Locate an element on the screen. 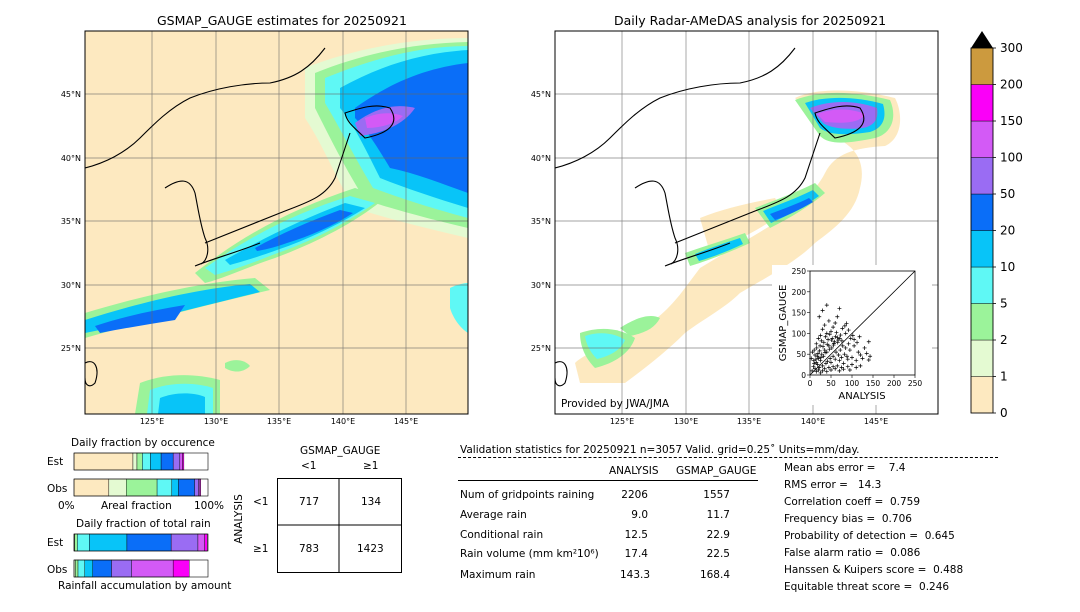 This screenshot has width=1080, height=612. scatter-y-tick-label: 50 is located at coordinates (801, 354).